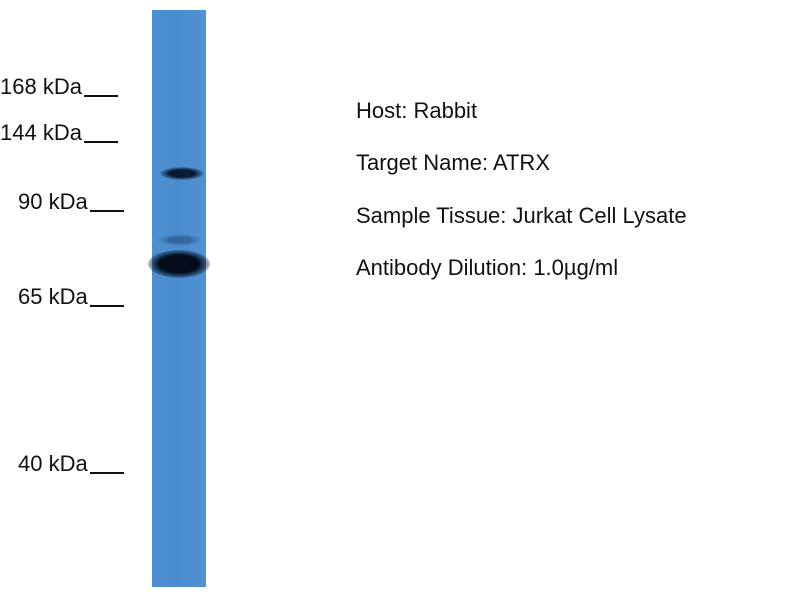  I want to click on band-upper, so click(182, 173).